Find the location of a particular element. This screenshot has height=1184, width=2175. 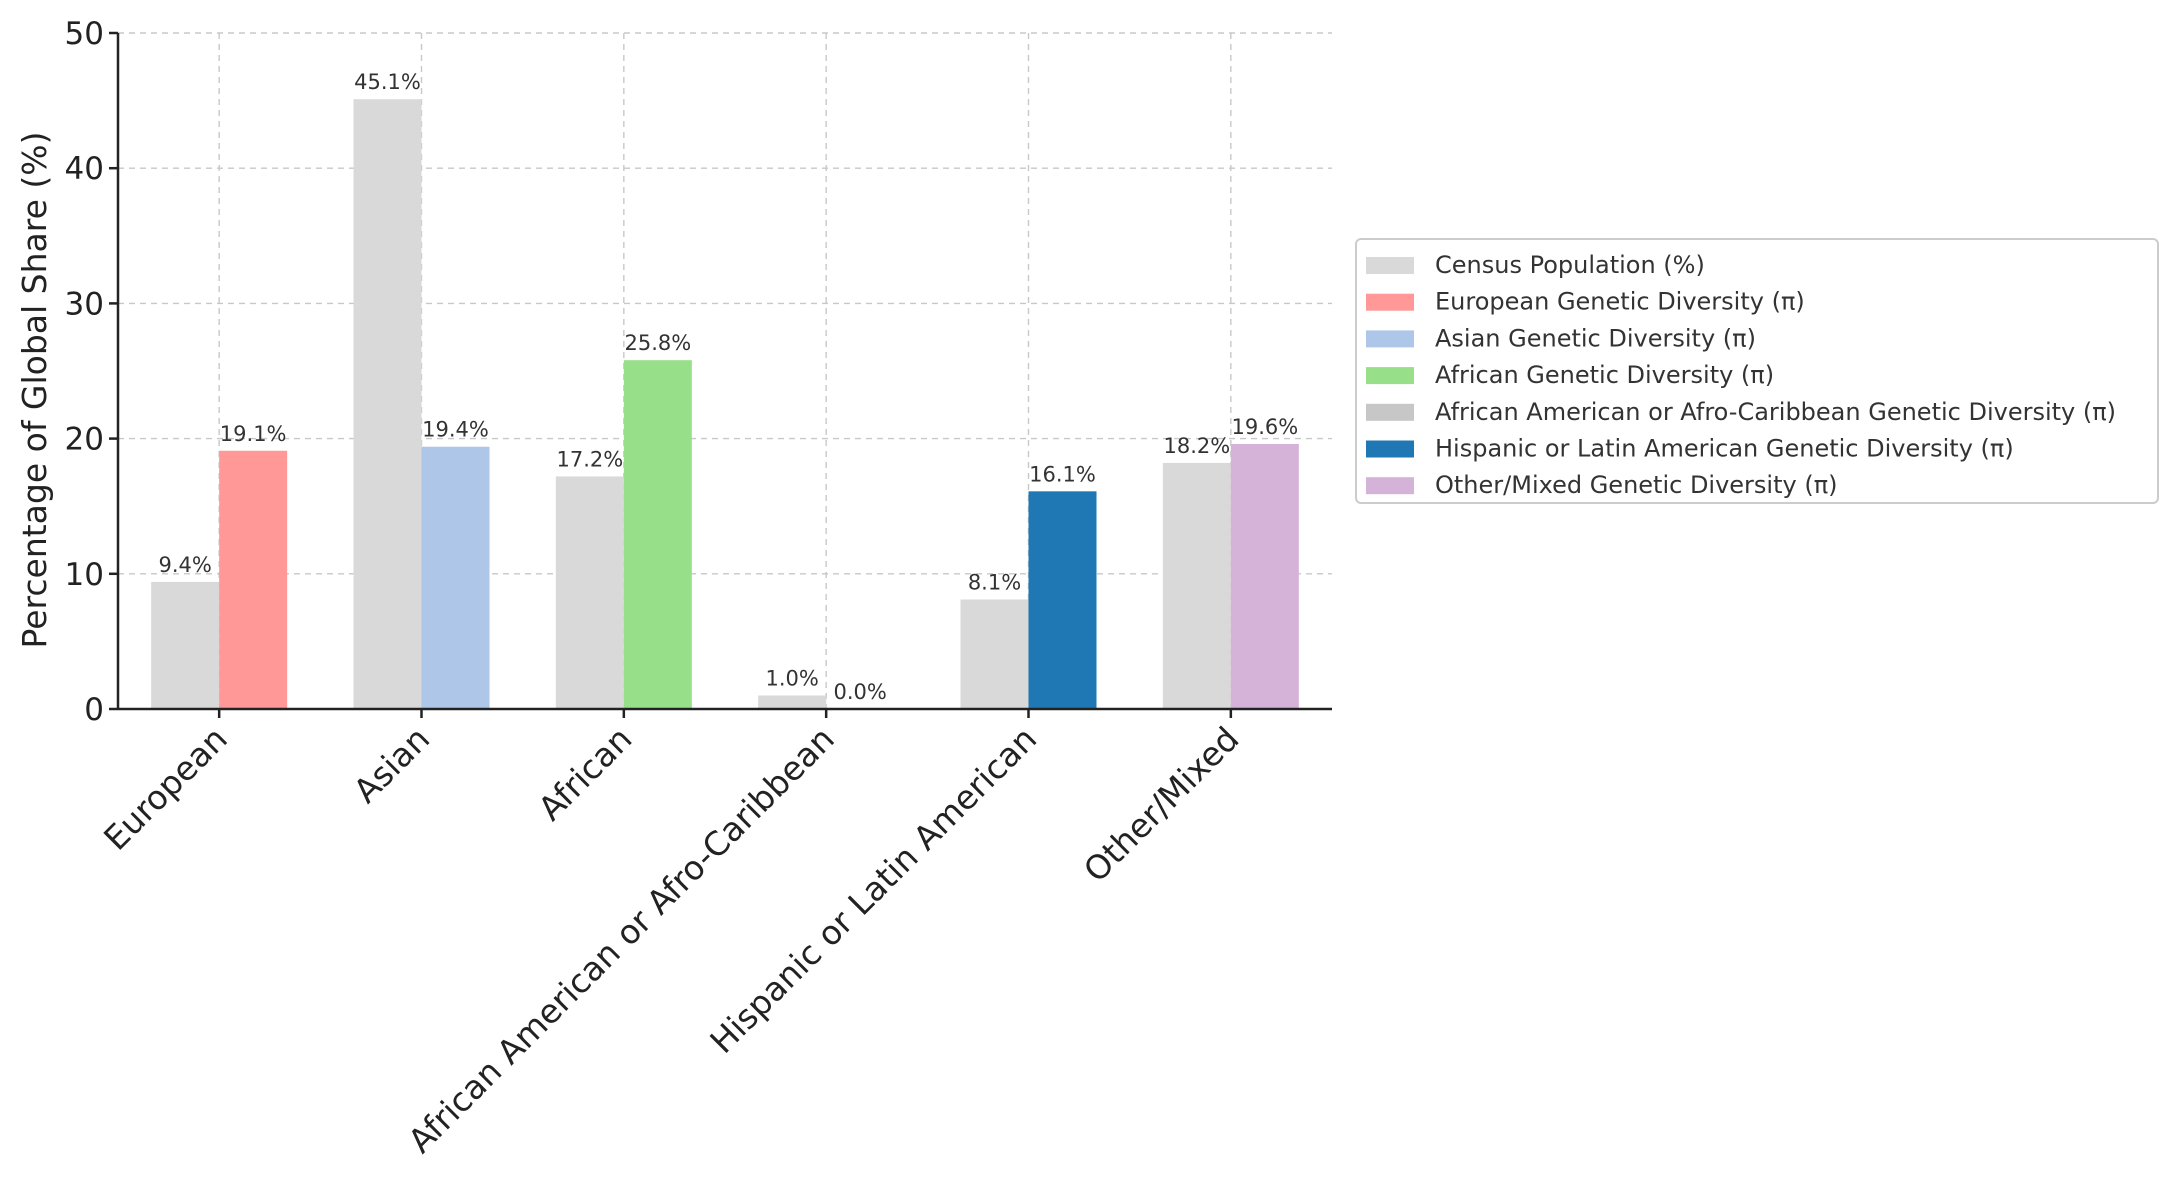

x-tick-label: European is located at coordinates (165, 788).